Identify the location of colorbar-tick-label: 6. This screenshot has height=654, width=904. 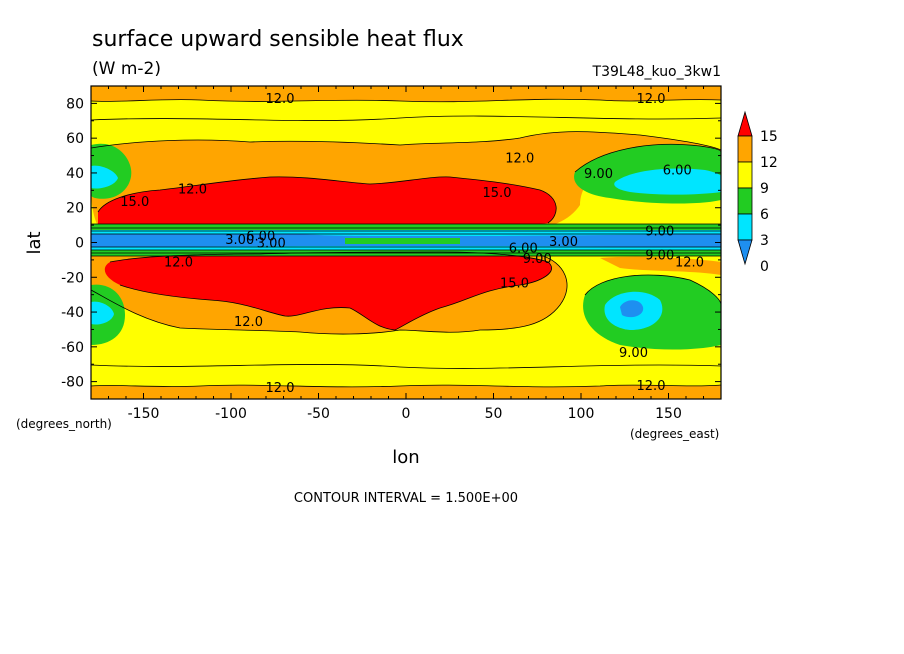
(764, 215).